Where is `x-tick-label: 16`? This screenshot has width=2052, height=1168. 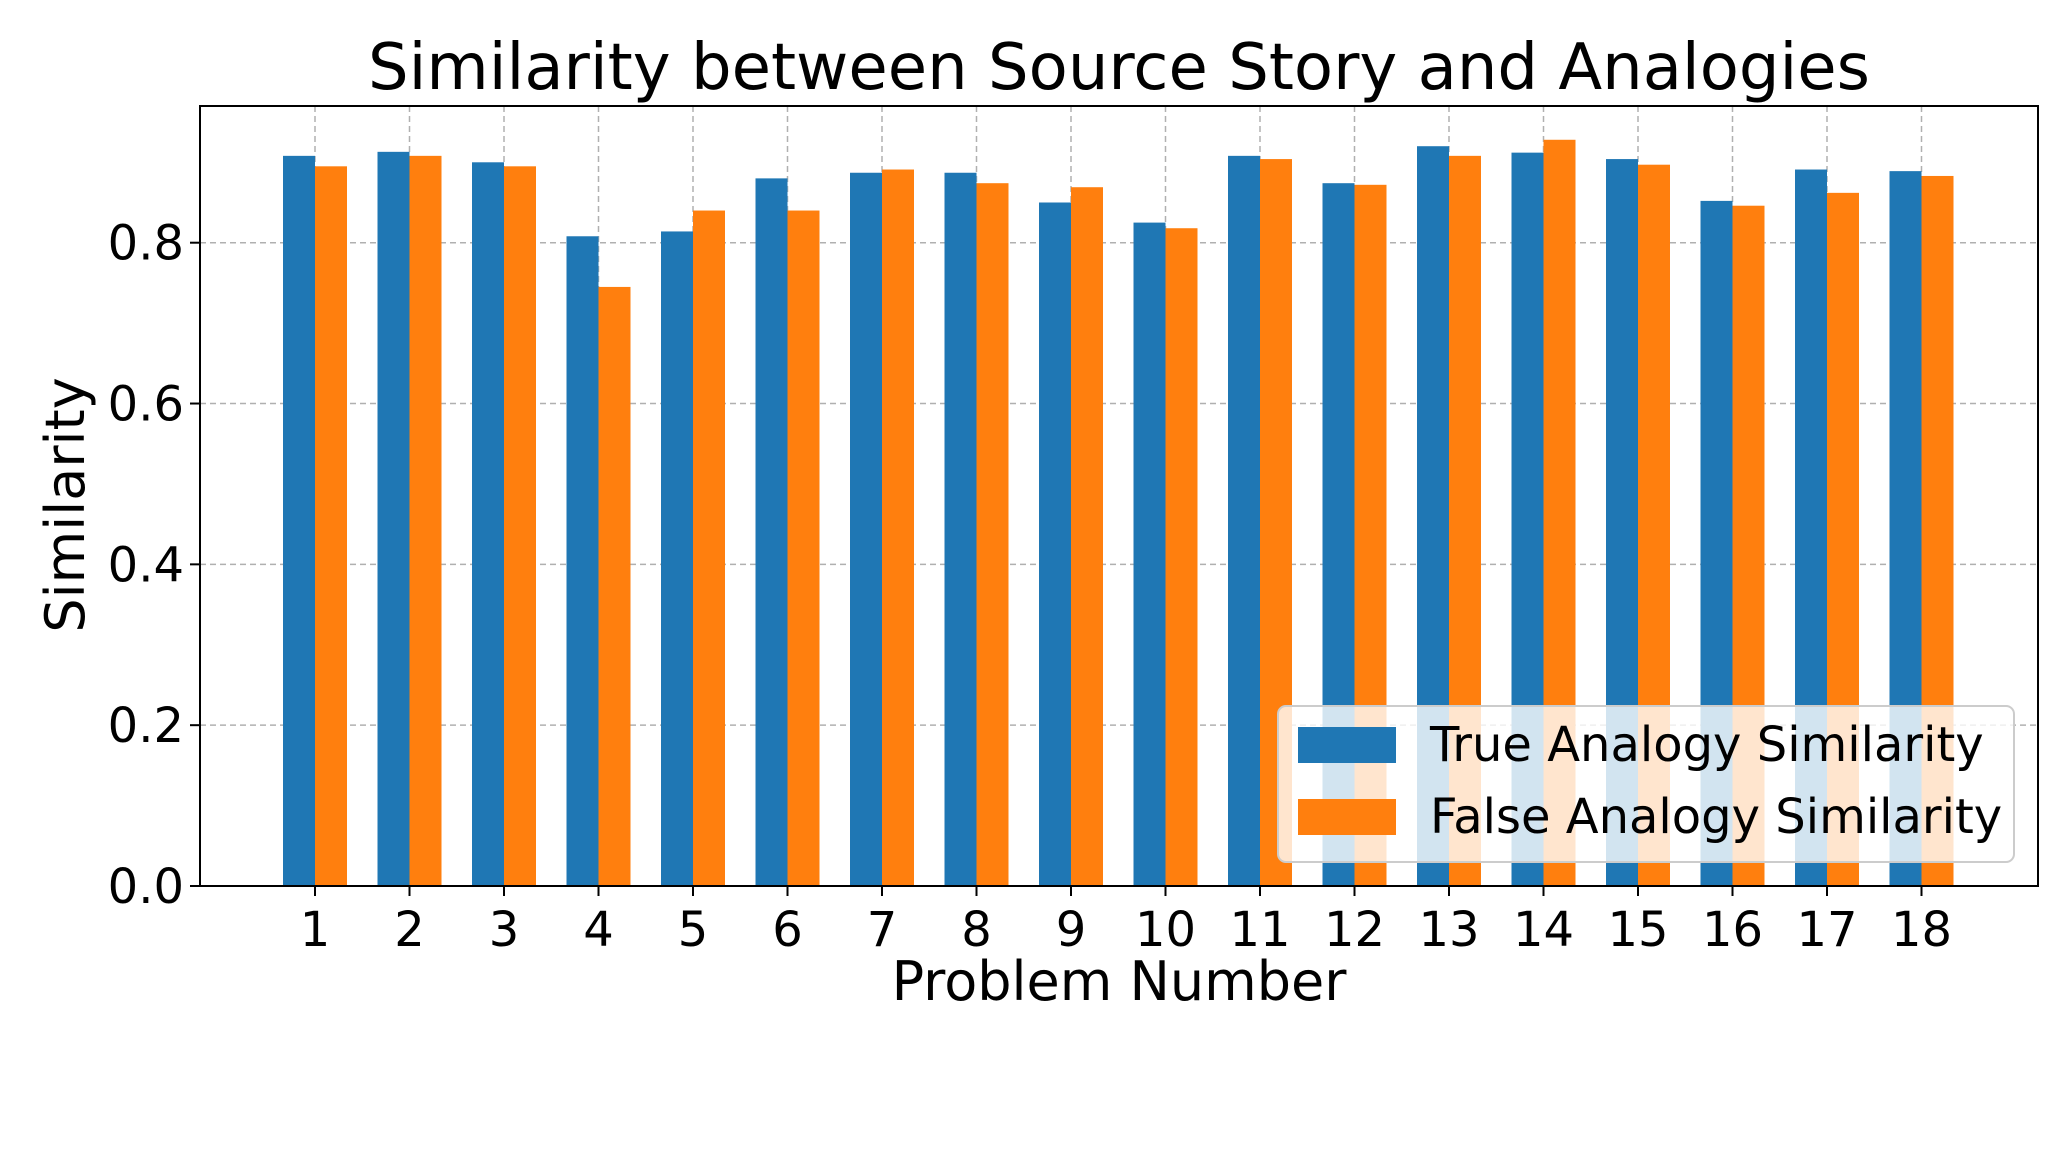 x-tick-label: 16 is located at coordinates (1732, 930).